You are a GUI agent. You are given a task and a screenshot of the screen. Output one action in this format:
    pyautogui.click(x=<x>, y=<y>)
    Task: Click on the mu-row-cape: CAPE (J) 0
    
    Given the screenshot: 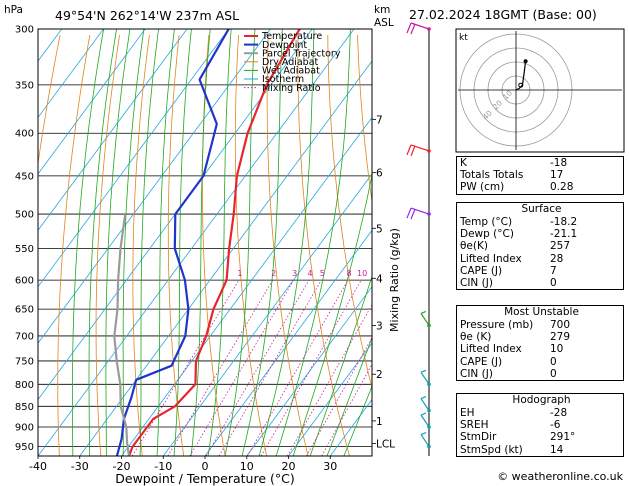 What is the action you would take?
    pyautogui.click(x=508, y=361)
    